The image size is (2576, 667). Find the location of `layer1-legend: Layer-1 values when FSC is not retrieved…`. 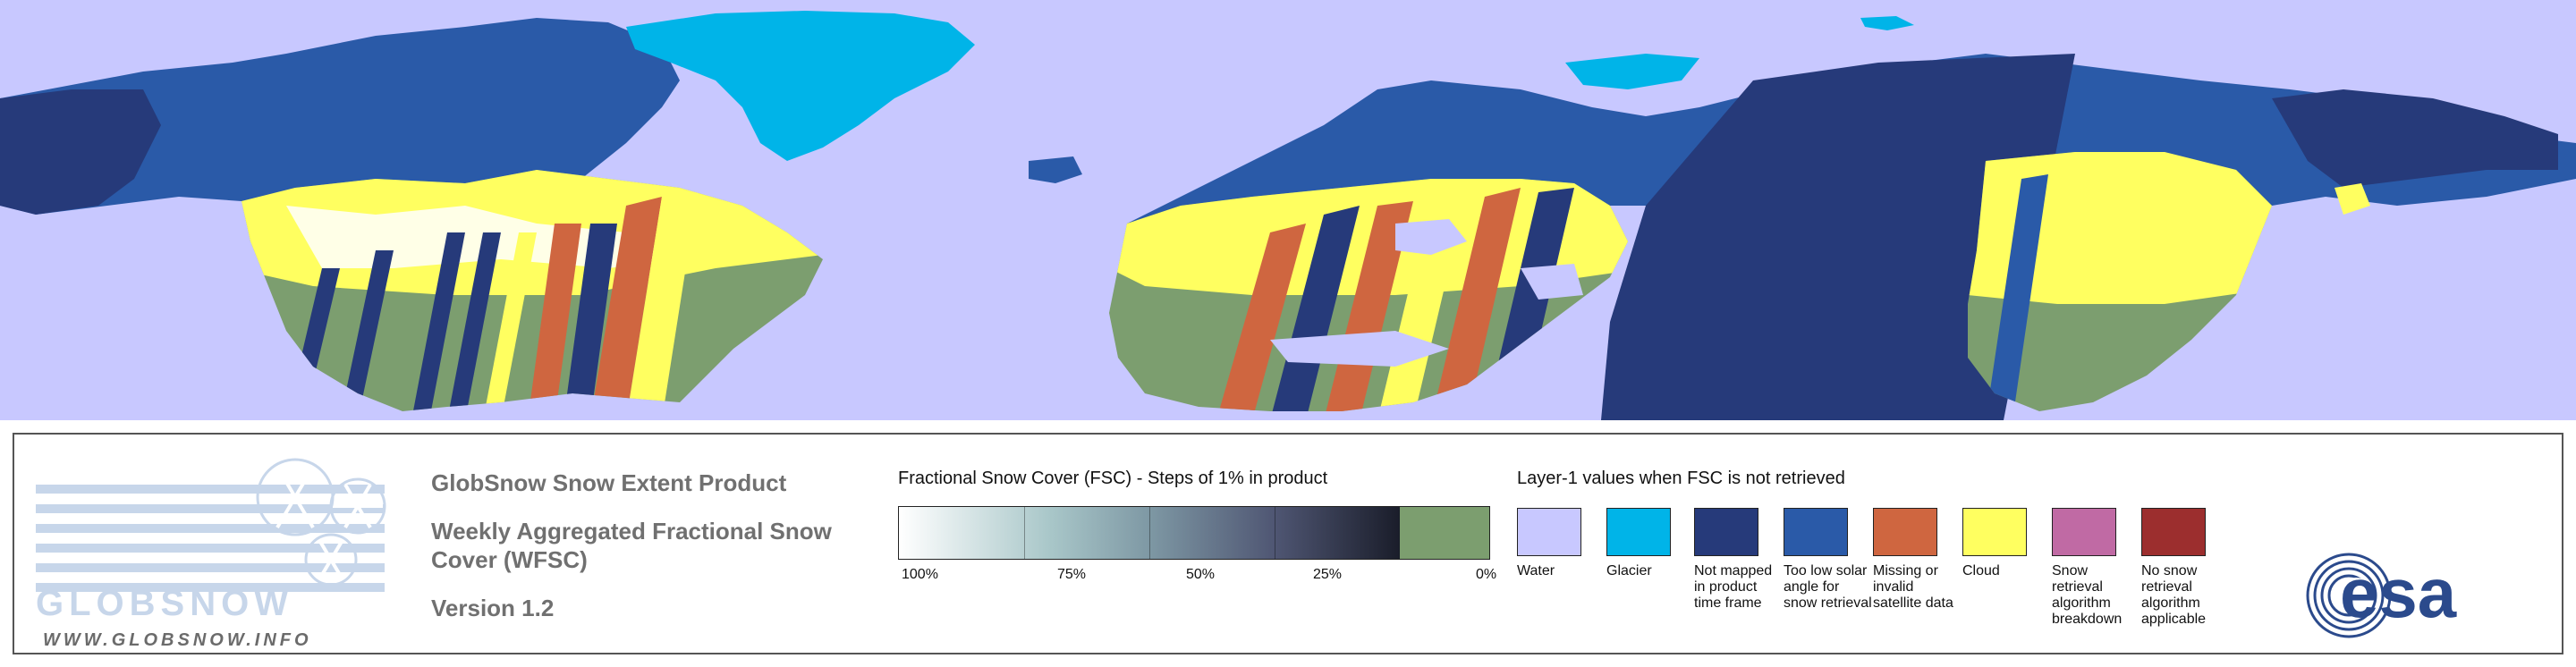

layer1-legend: Layer-1 values when FSC is not retrieved… is located at coordinates (1883, 548).